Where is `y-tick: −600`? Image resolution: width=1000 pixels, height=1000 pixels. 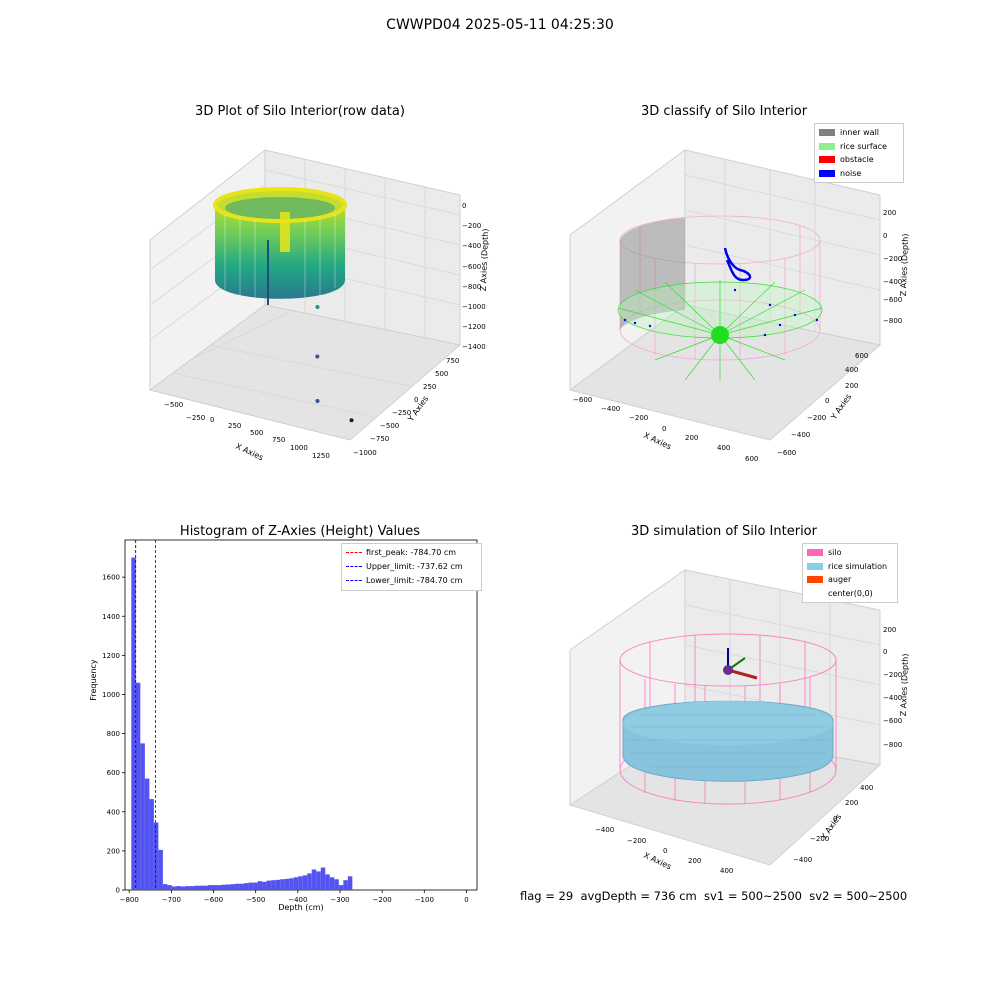 y-tick: −600 is located at coordinates (786, 453).